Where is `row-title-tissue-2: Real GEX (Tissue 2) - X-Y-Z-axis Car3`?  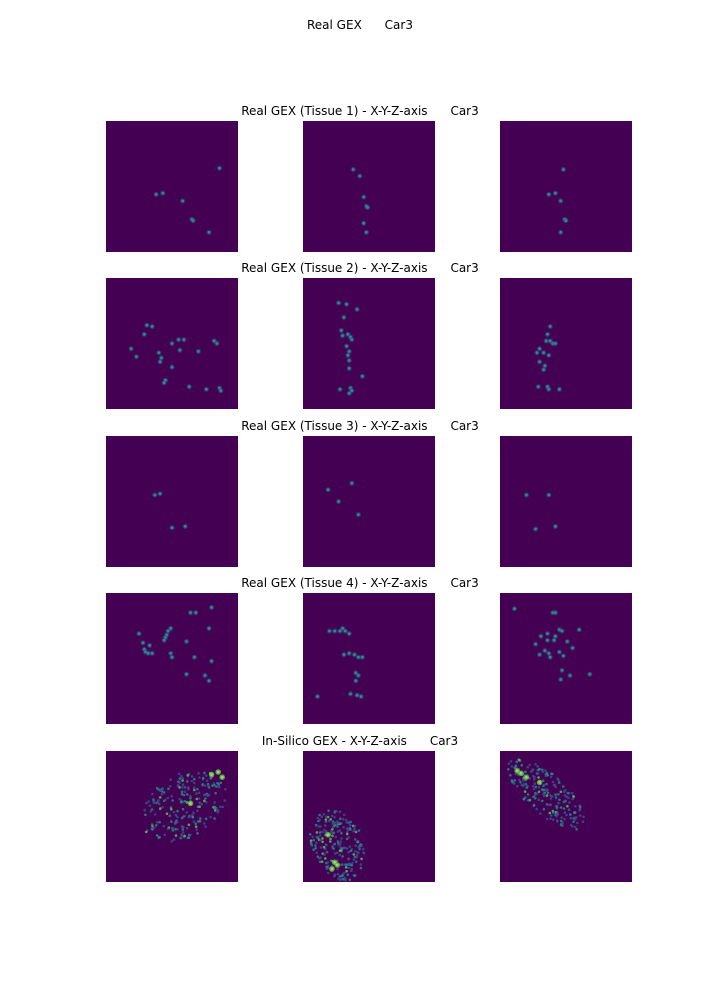
row-title-tissue-2: Real GEX (Tissue 2) - X-Y-Z-axis Car3 is located at coordinates (360, 268).